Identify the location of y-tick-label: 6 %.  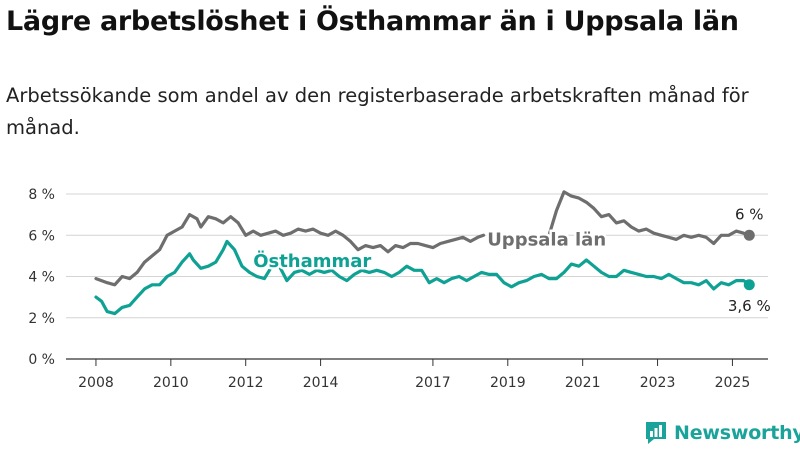
(41, 236).